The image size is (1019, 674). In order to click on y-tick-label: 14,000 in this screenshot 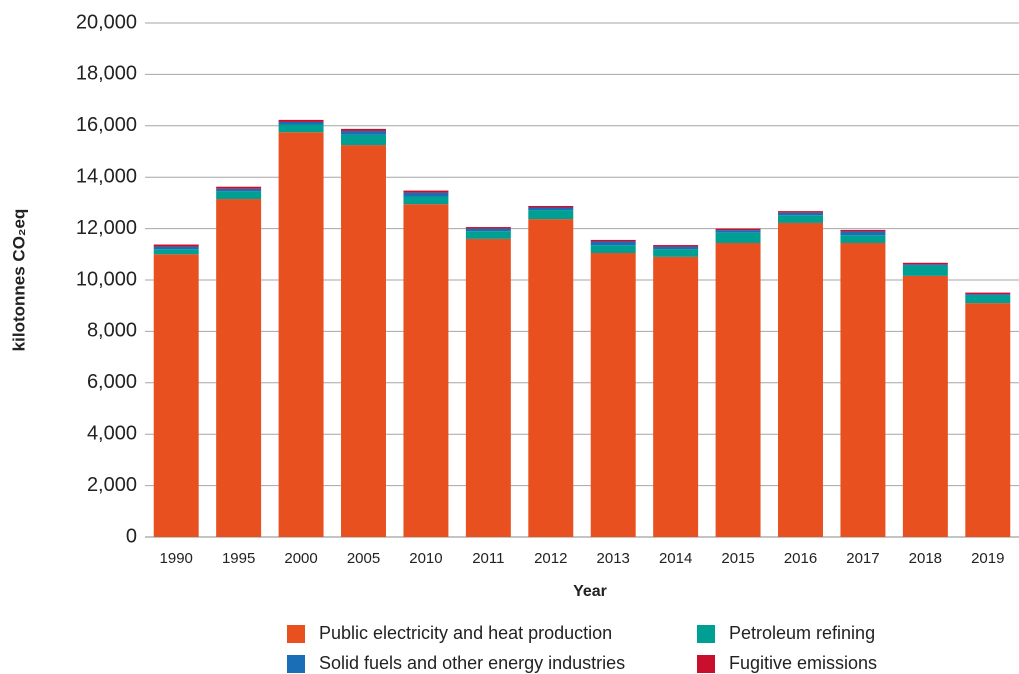, I will do `click(106, 176)`.